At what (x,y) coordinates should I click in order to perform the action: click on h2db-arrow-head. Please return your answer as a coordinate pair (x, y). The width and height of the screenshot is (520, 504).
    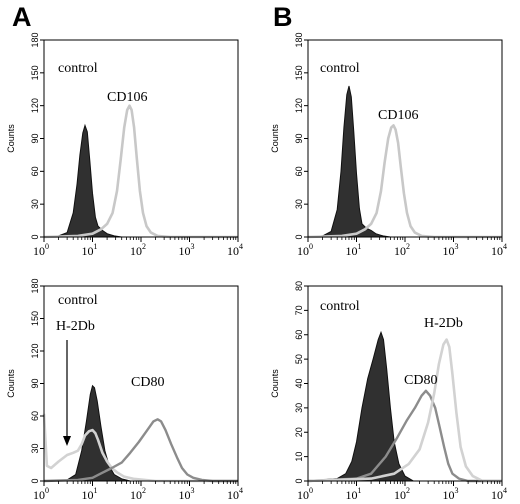
    Looking at the image, I should click on (67, 441).